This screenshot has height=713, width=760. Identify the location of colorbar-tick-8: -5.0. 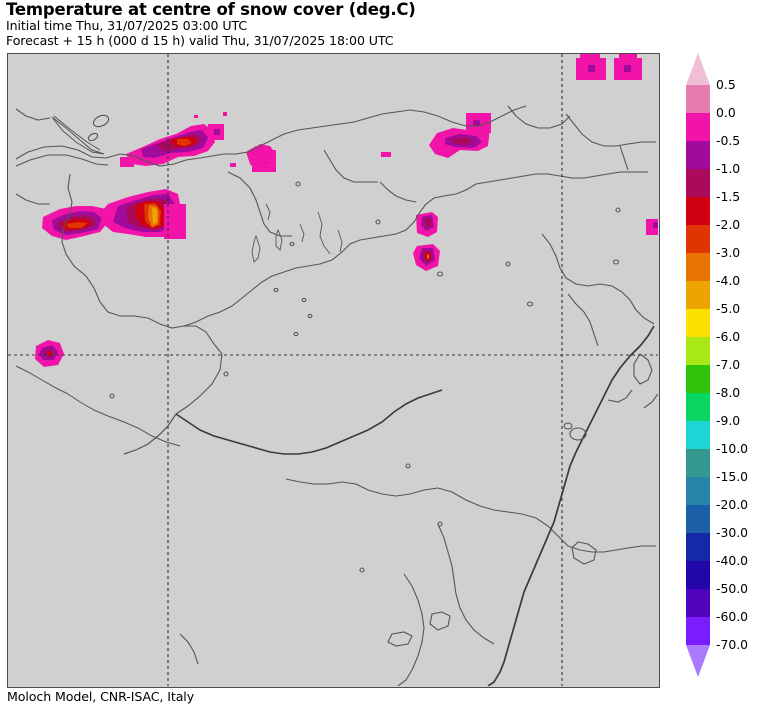
(728, 308).